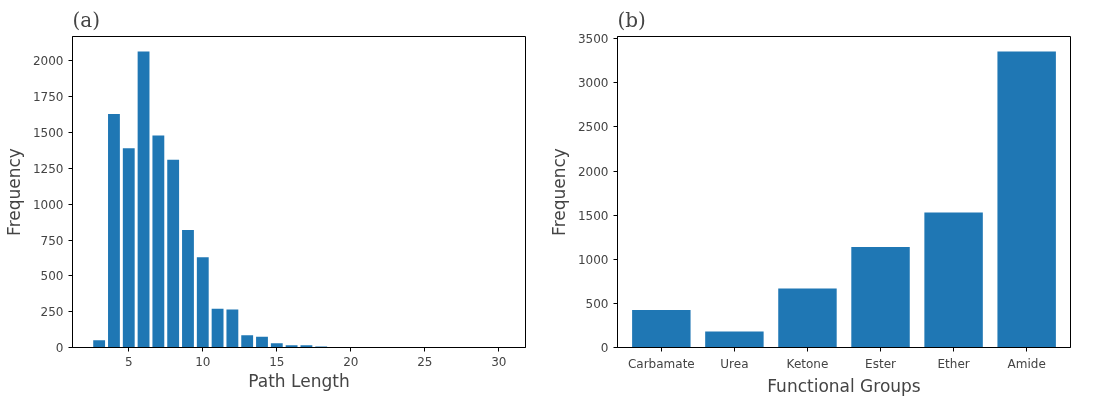 The width and height of the screenshot is (1102, 404). I want to click on y-tick-label: 1250, so click(48, 168).